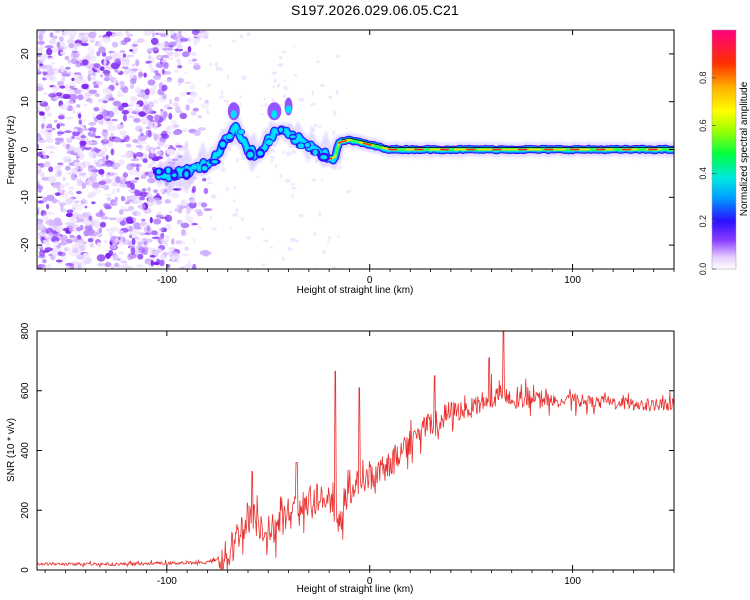 The width and height of the screenshot is (750, 600). I want to click on snr-y-tick-label: 0, so click(25, 570).